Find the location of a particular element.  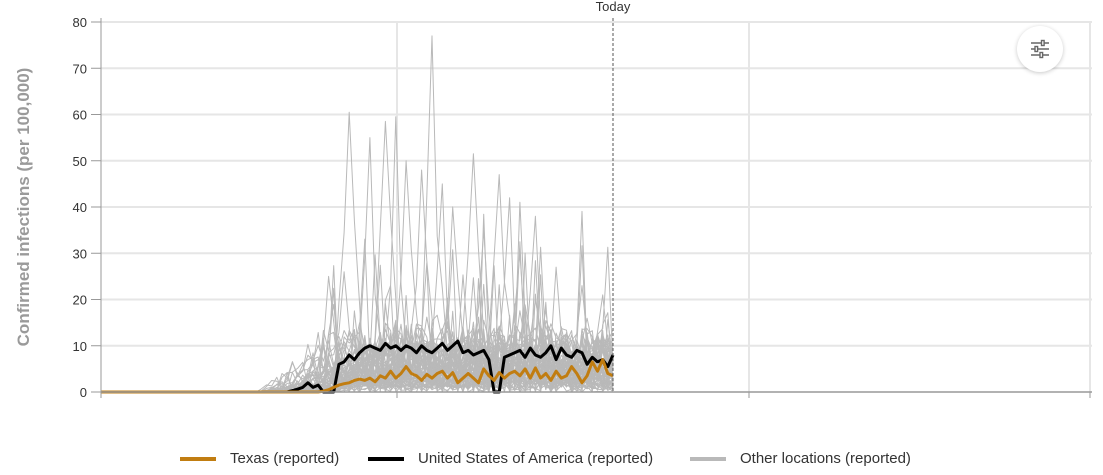

legend-label-usa: United States of America (reported) is located at coordinates (536, 458).